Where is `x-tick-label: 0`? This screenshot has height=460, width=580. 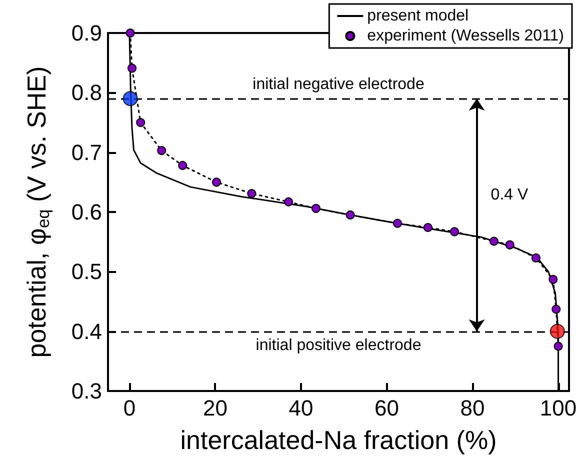
x-tick-label: 0 is located at coordinates (129, 408).